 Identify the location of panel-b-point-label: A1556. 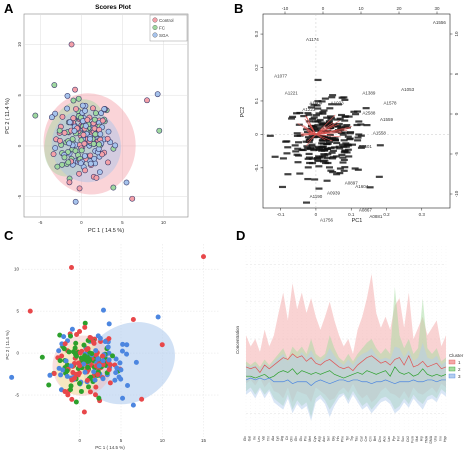
(440, 22).